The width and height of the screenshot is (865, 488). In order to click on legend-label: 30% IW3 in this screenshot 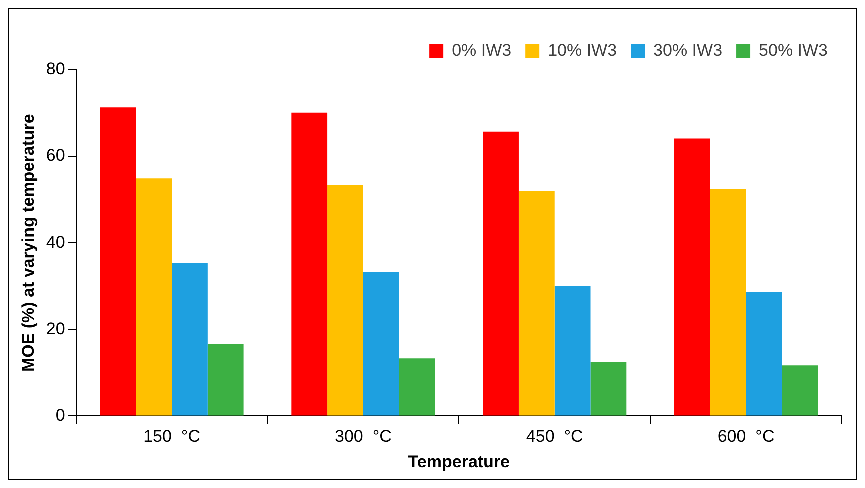, I will do `click(688, 50)`.